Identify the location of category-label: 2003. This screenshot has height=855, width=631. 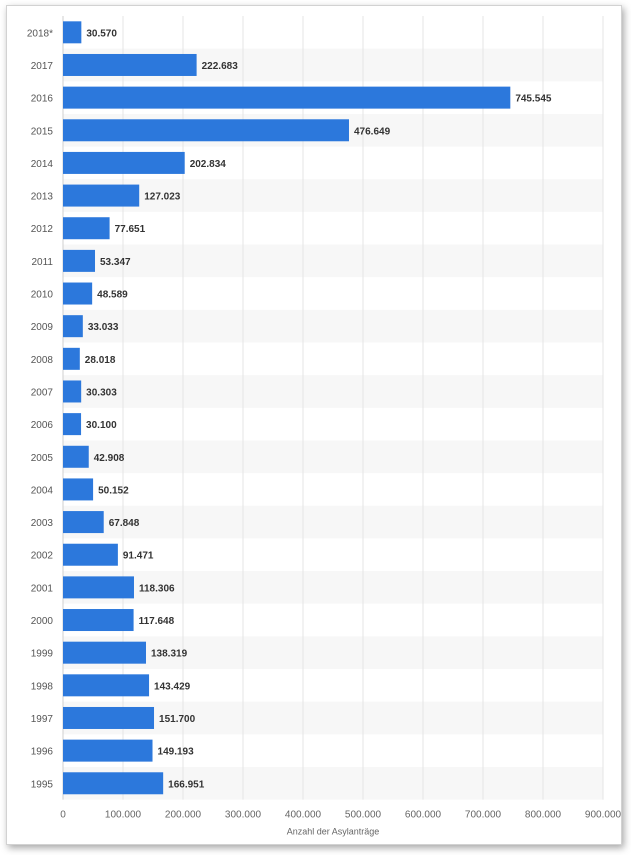
(42, 523).